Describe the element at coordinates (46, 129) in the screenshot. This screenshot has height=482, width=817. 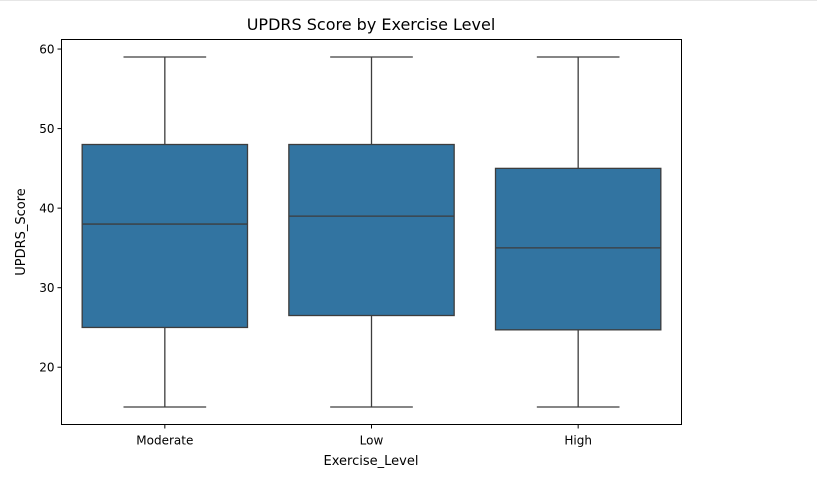
I see `y-tick-label: 50` at that location.